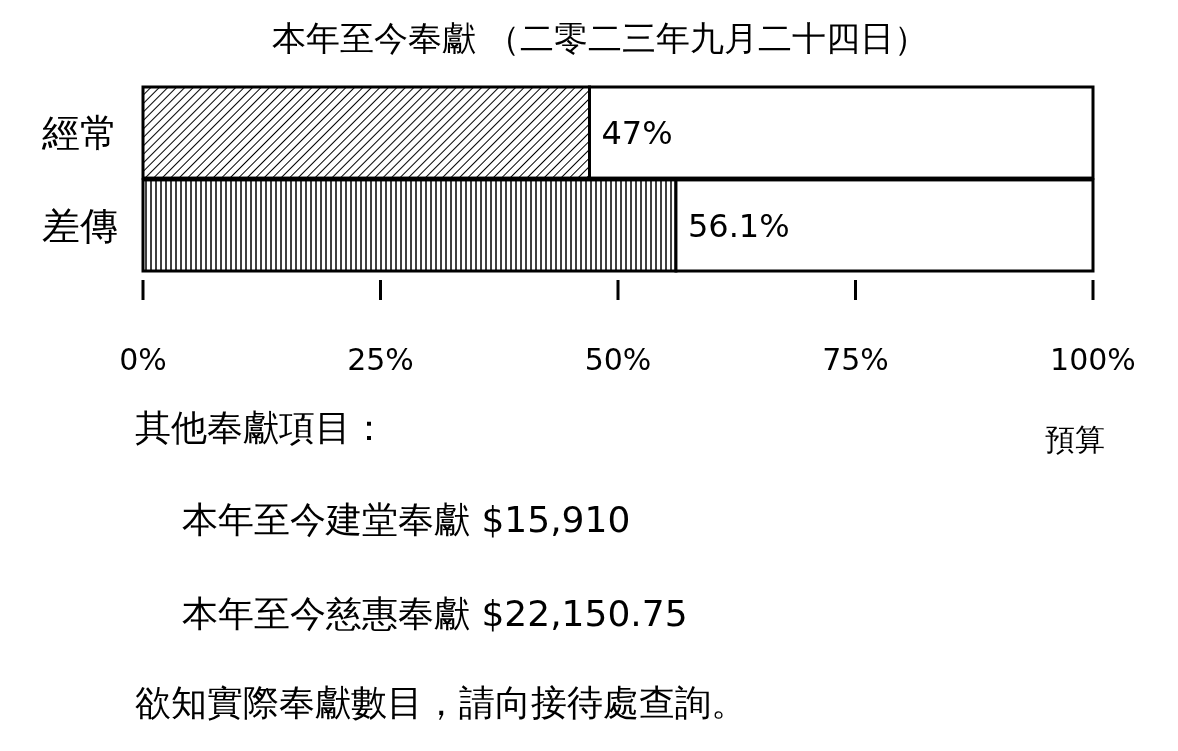 Image resolution: width=1178 pixels, height=751 pixels. What do you see at coordinates (1093, 359) in the screenshot?
I see `x-tick-label: 100%` at bounding box center [1093, 359].